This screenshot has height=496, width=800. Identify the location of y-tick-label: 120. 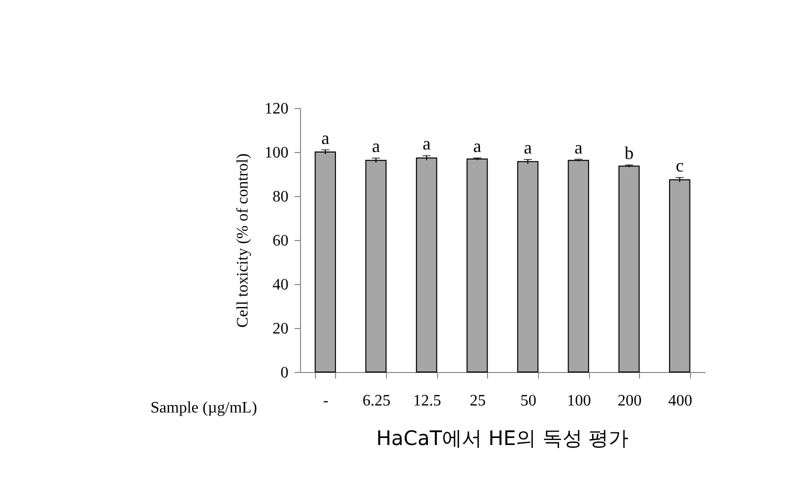
(276, 109).